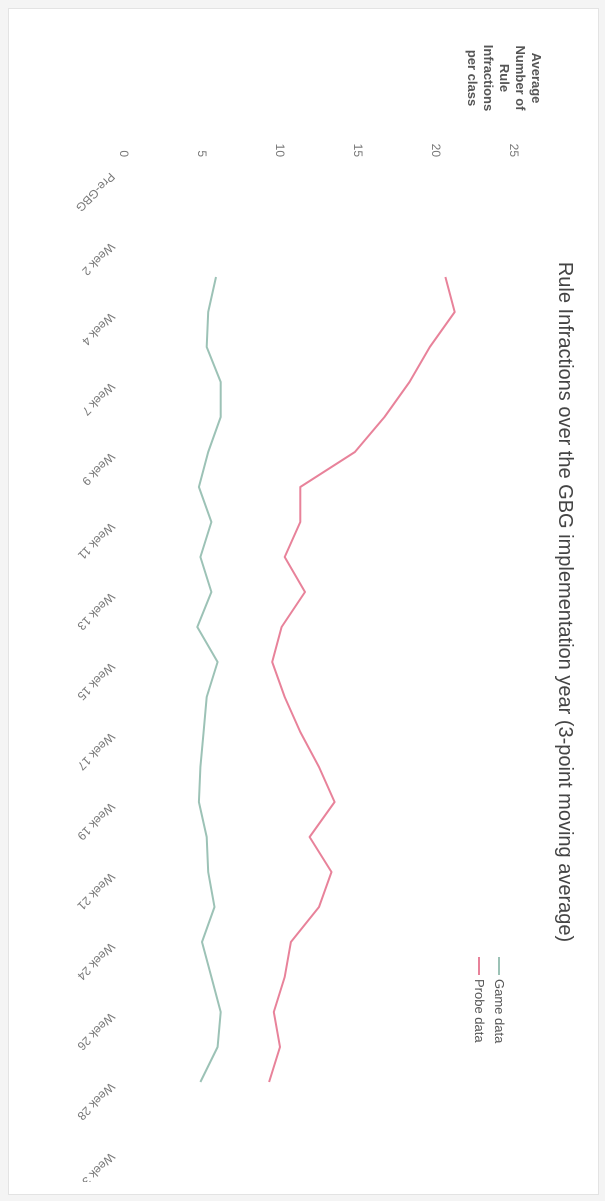 The image size is (605, 1201). What do you see at coordinates (124, 153) in the screenshot?
I see `y-tick-label: 0` at bounding box center [124, 153].